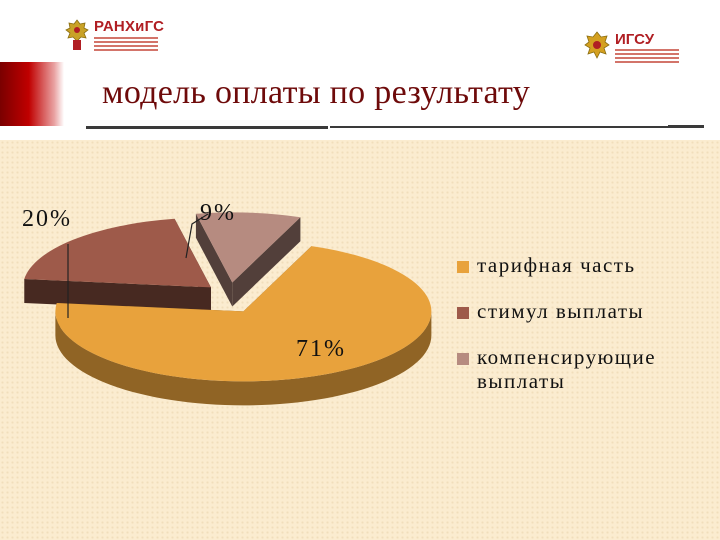  Describe the element at coordinates (126, 45) in the screenshot. I see `logo-left-subtitle-lines` at that location.